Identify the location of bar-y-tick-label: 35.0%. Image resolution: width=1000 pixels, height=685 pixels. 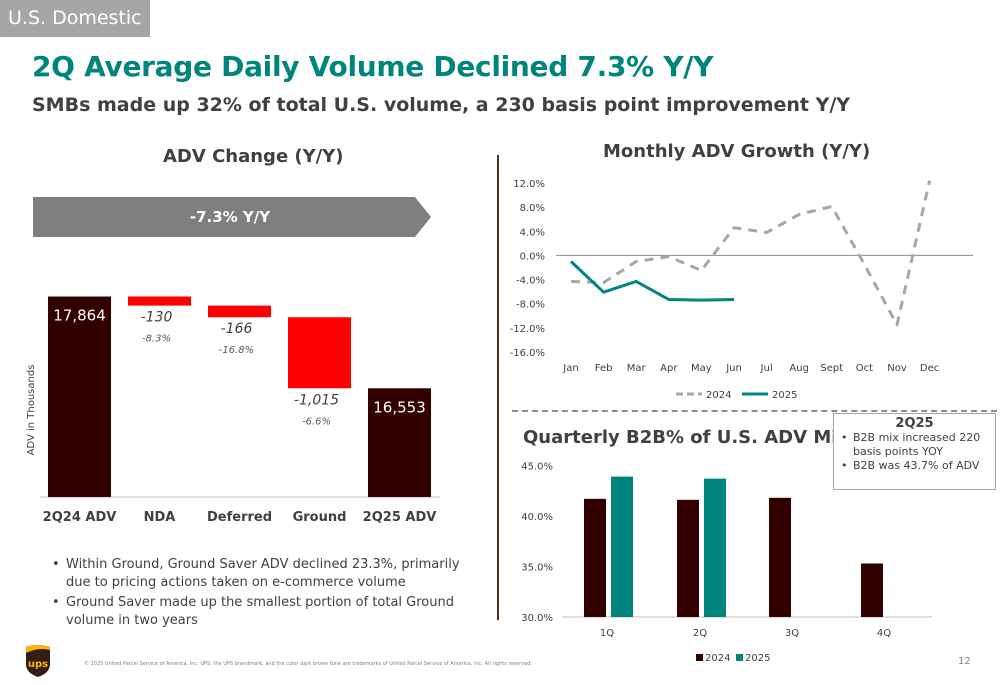
(537, 568).